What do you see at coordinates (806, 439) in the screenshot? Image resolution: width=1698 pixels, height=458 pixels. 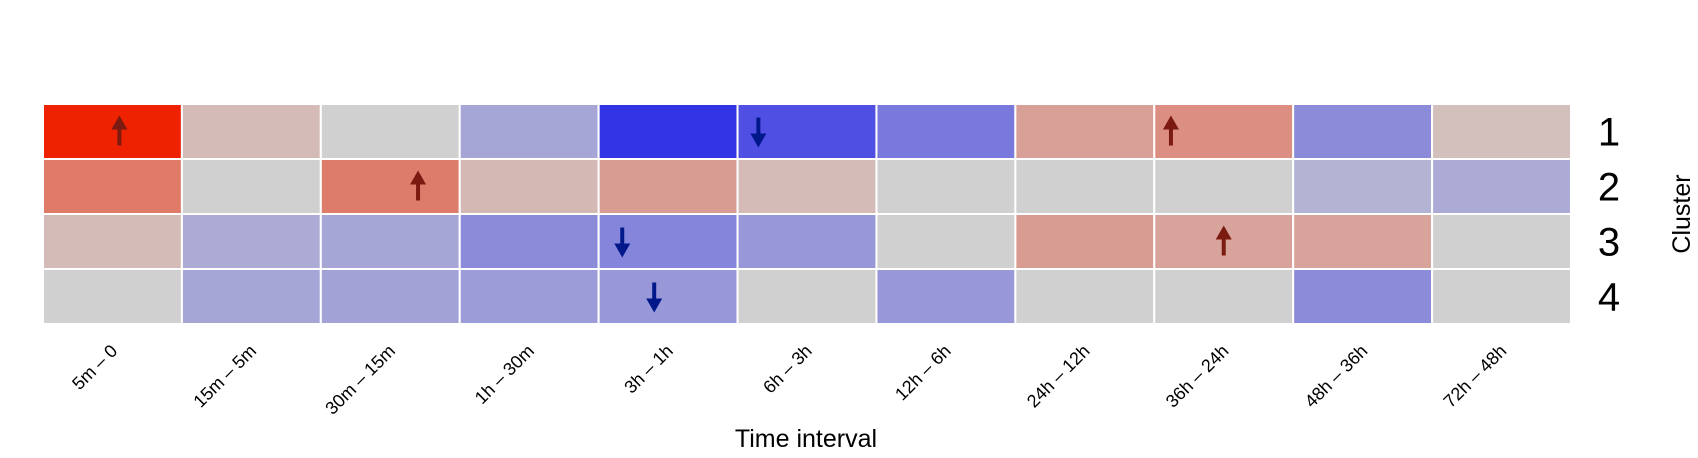 I see `x-axis-title: Time interval` at bounding box center [806, 439].